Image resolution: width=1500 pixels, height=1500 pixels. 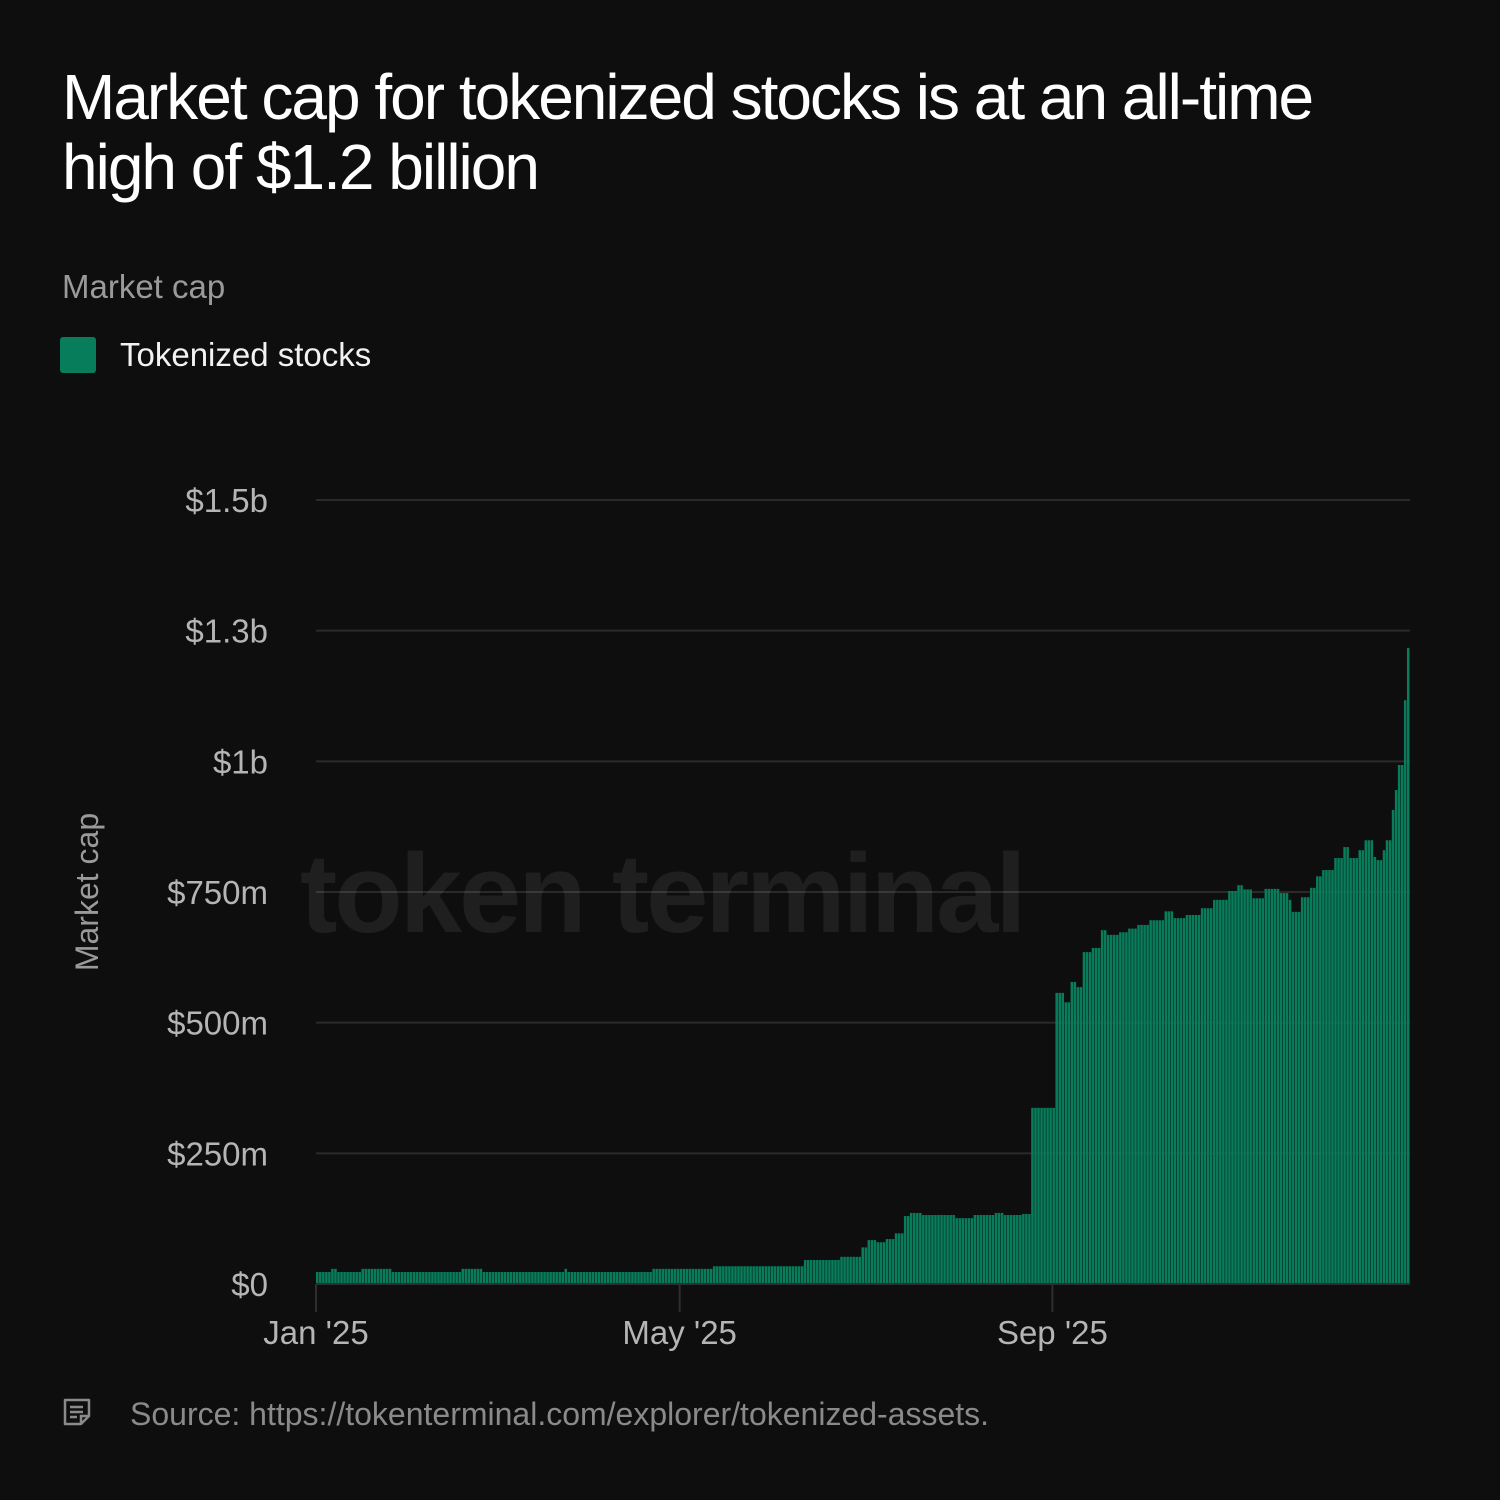 I want to click on legend-swatch, so click(x=78, y=355).